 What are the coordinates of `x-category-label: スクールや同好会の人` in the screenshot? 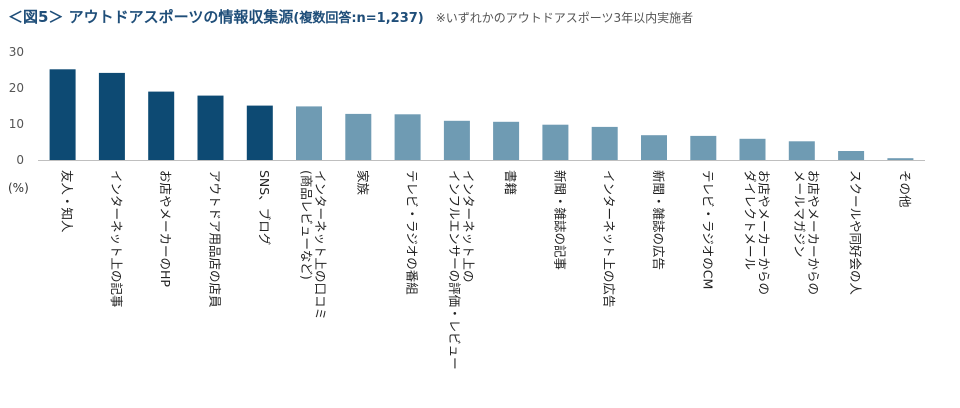 It's located at (855, 233).